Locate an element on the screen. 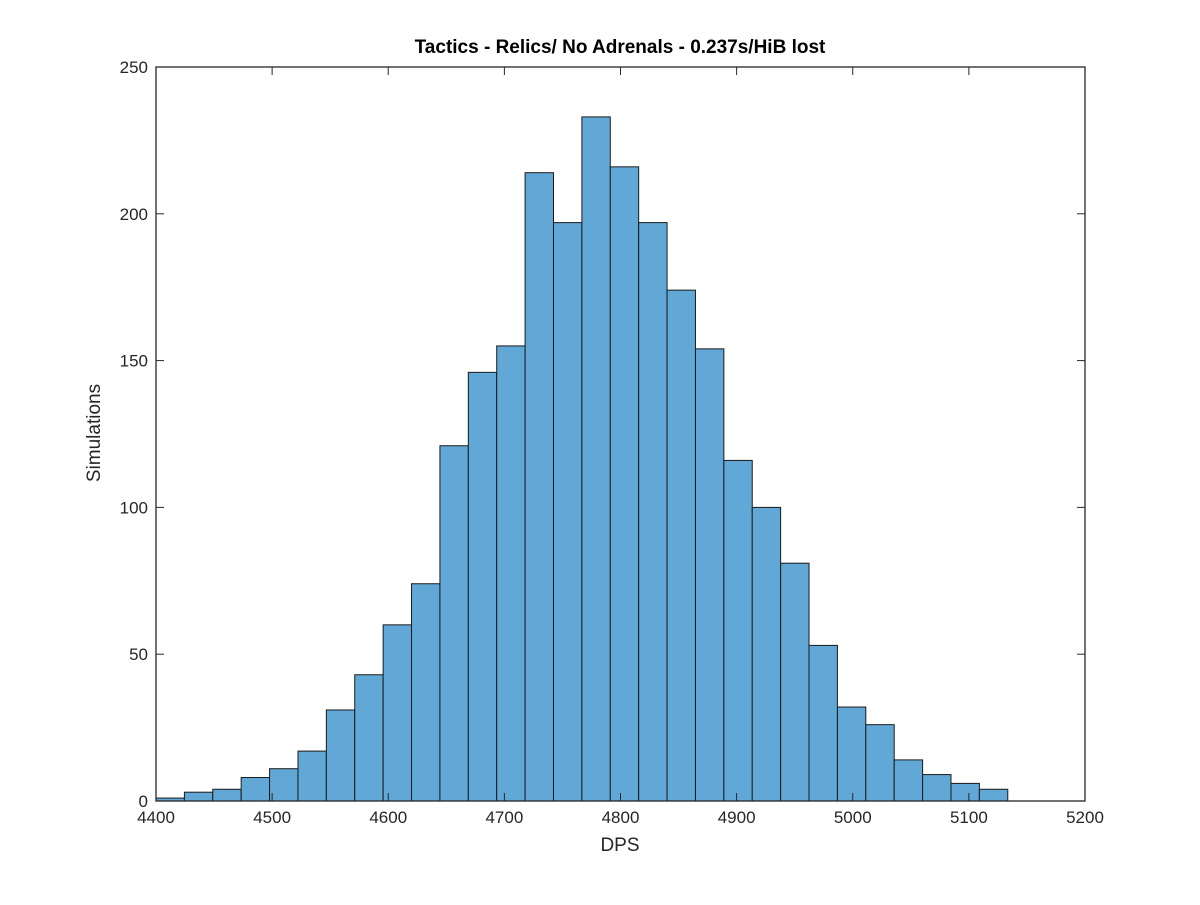 This screenshot has width=1200, height=905. x-tick-label: 4700 is located at coordinates (504, 817).